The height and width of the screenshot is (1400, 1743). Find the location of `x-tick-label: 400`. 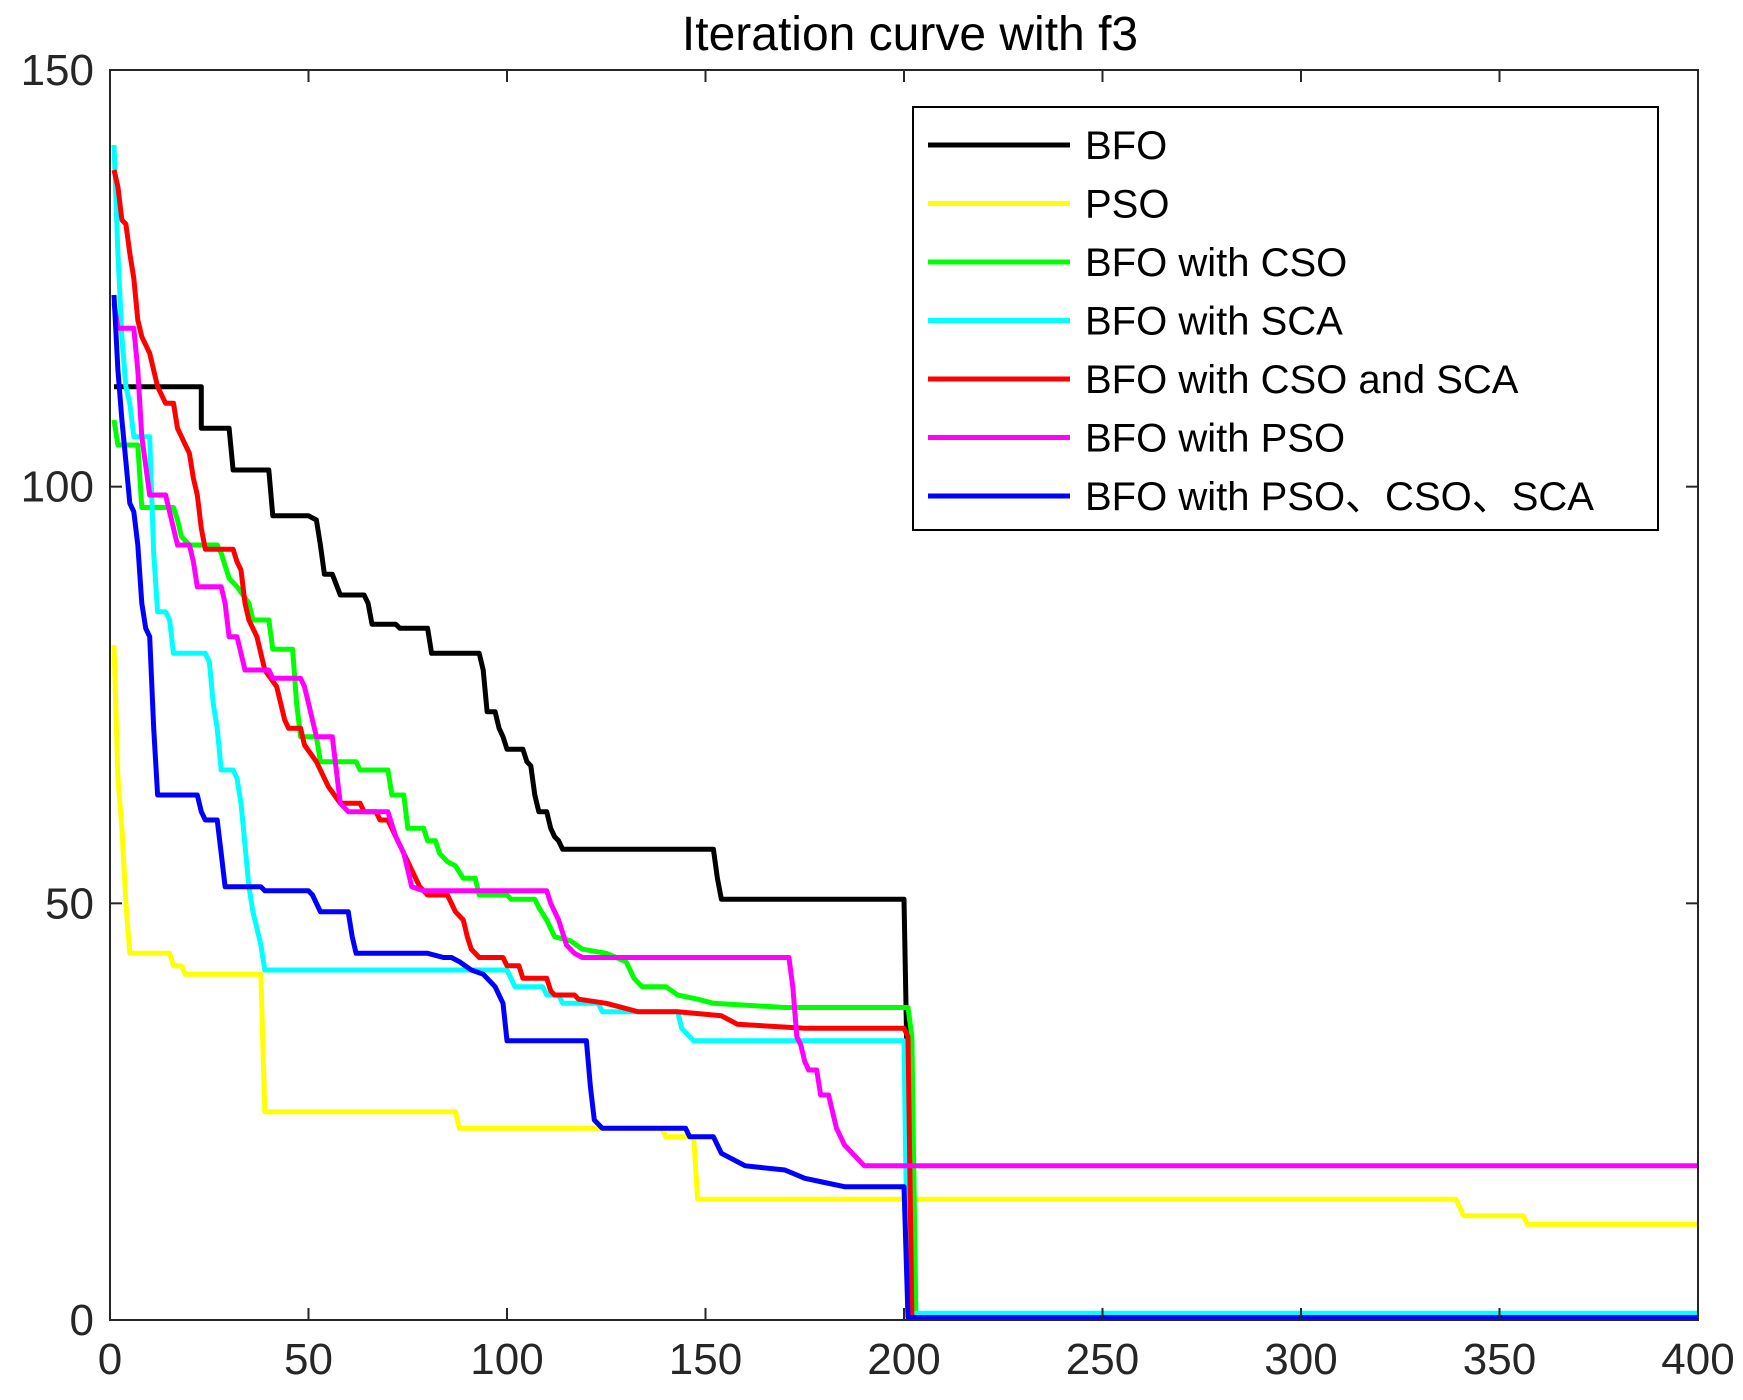

x-tick-label: 400 is located at coordinates (1697, 1359).